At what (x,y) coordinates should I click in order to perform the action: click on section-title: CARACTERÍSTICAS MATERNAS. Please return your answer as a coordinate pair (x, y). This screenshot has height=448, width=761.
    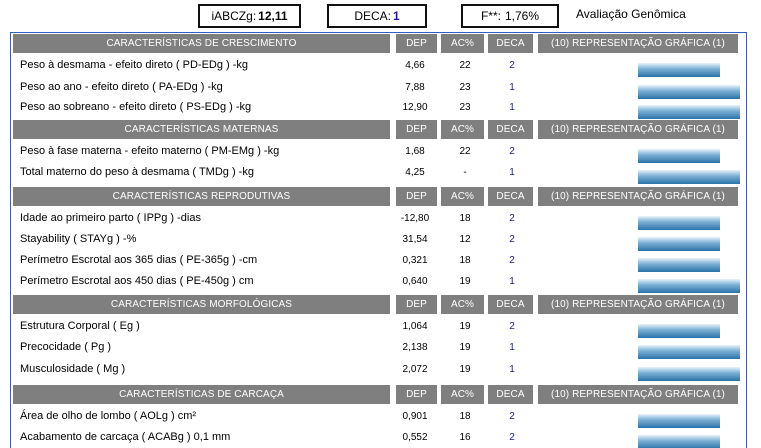
    Looking at the image, I should click on (201, 129).